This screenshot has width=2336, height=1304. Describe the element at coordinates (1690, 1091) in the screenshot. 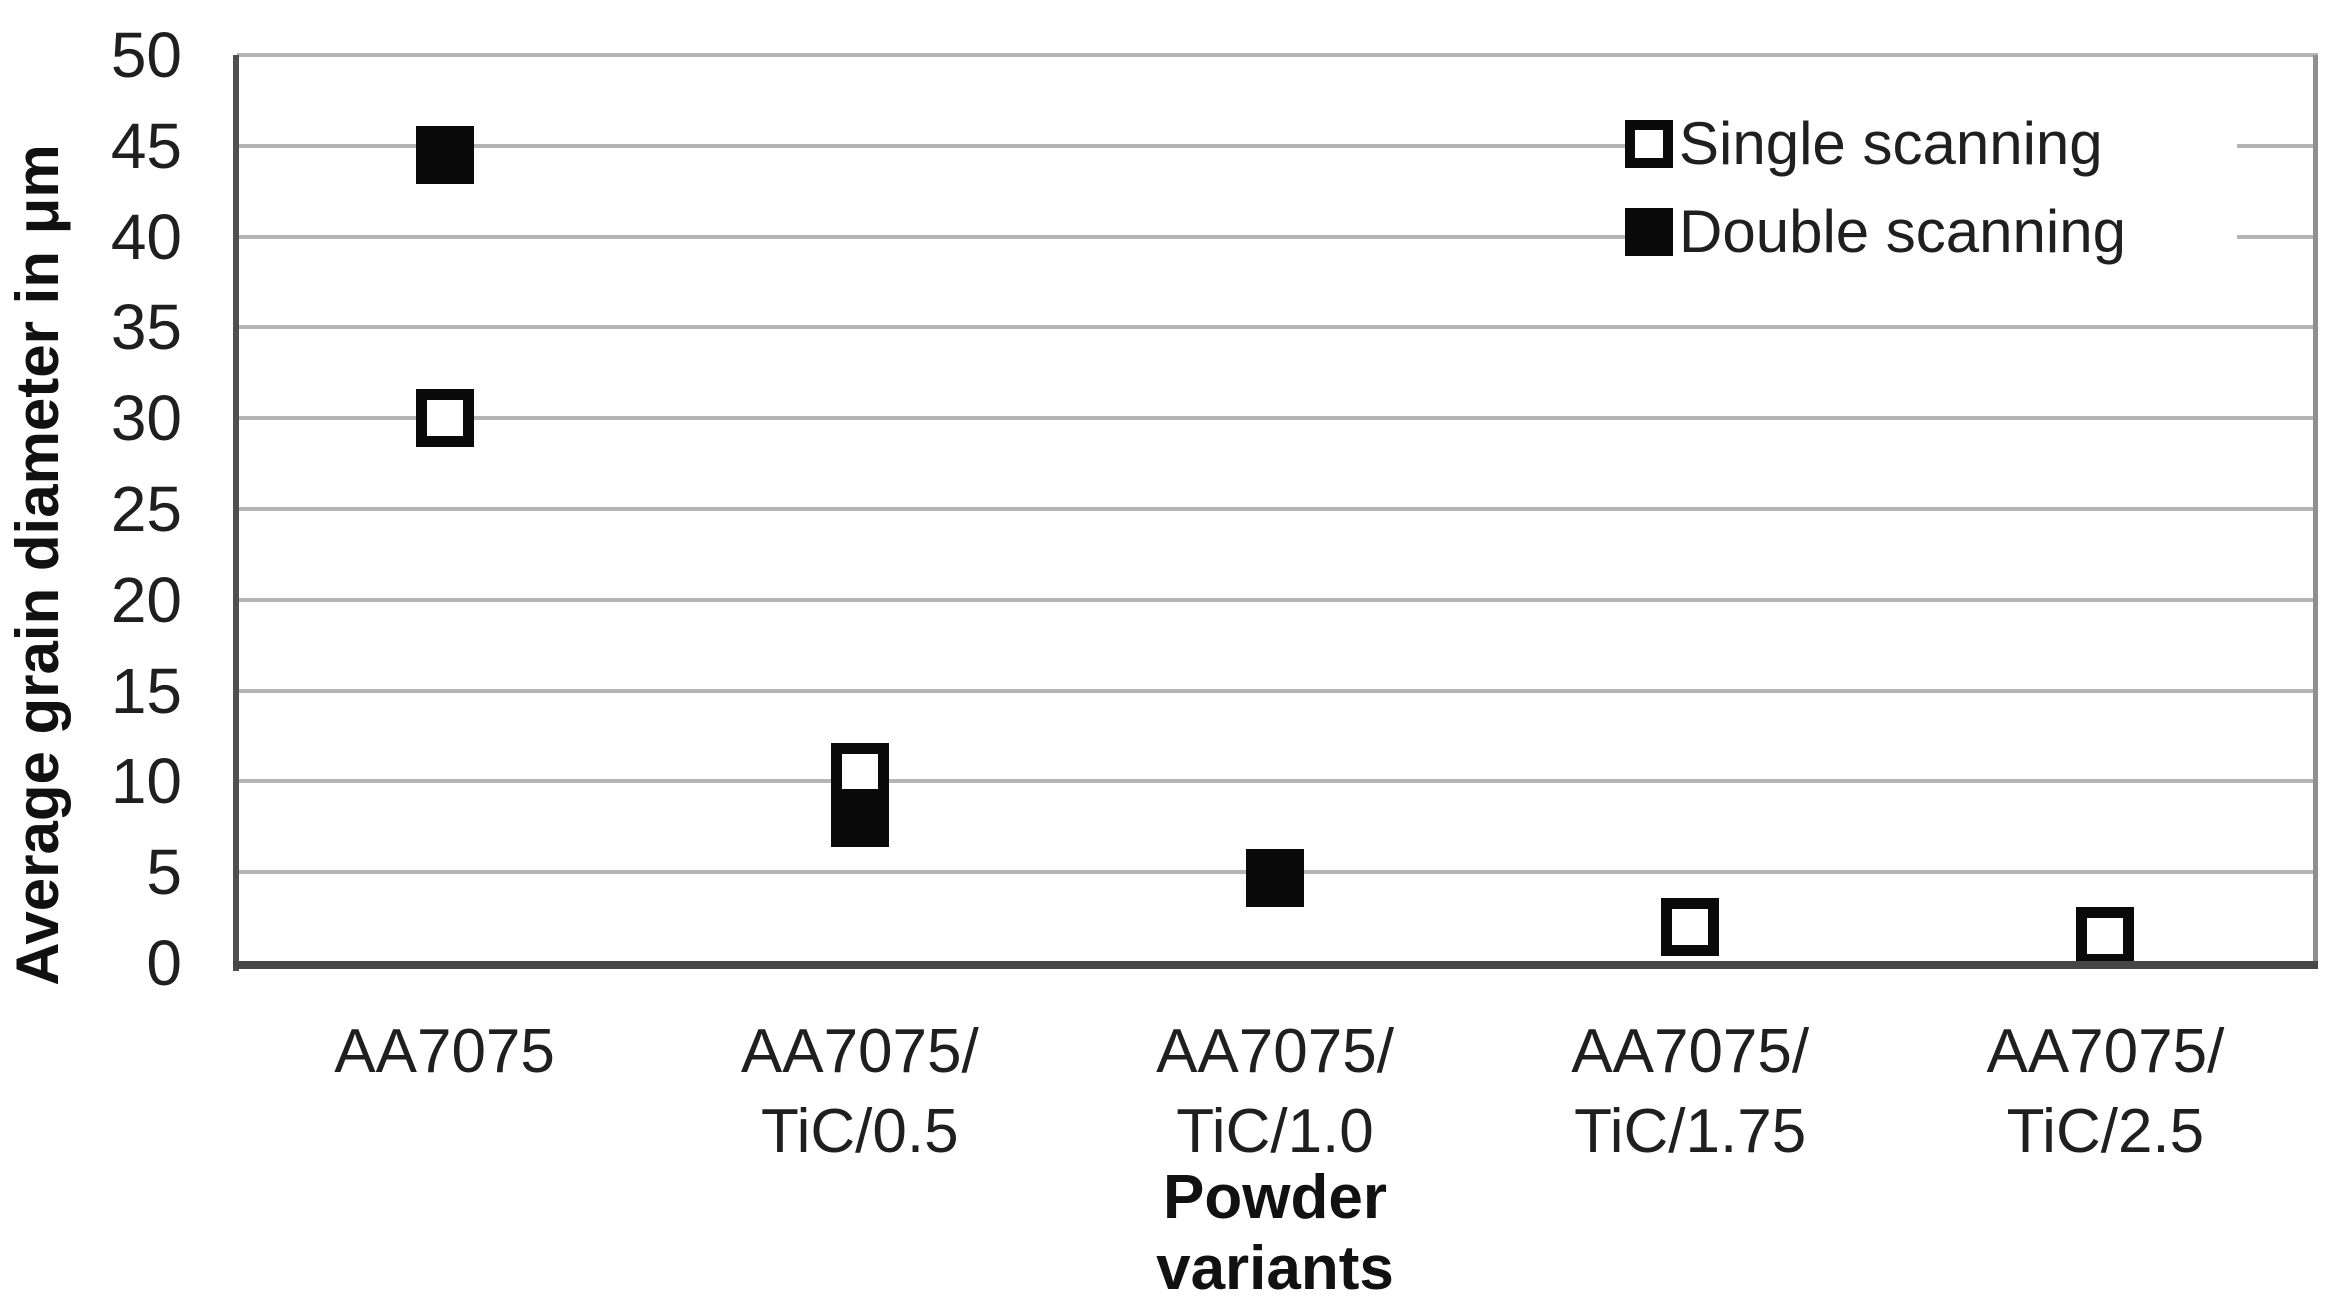

I see `x-category-label: AA7075/TiC/1.75` at that location.